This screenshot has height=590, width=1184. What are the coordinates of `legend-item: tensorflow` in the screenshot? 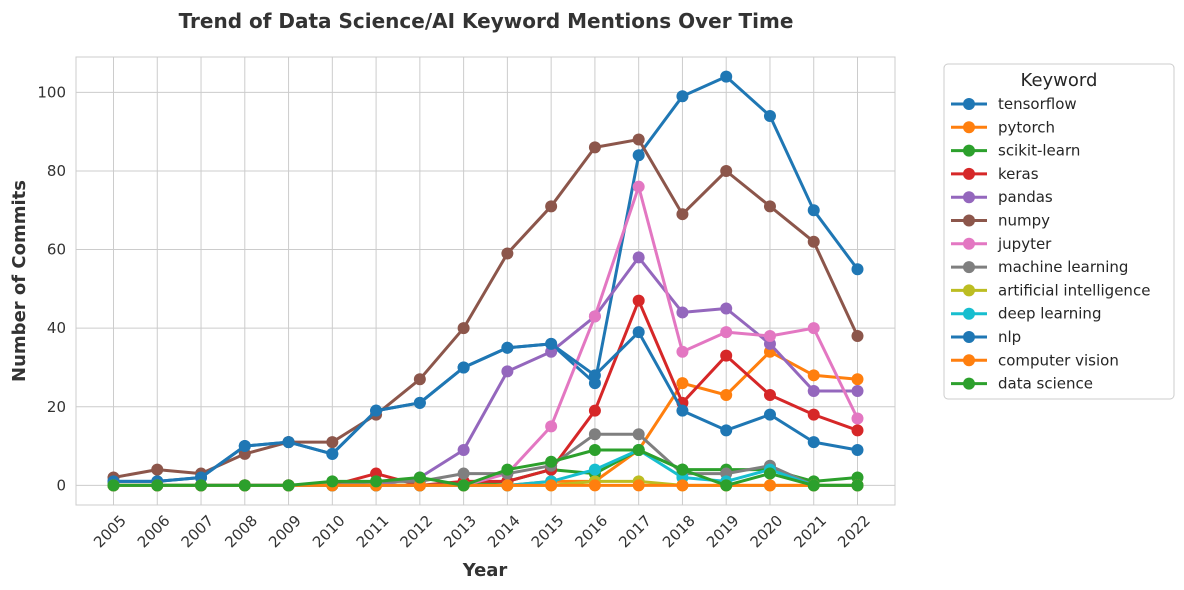 It's located at (1014, 104).